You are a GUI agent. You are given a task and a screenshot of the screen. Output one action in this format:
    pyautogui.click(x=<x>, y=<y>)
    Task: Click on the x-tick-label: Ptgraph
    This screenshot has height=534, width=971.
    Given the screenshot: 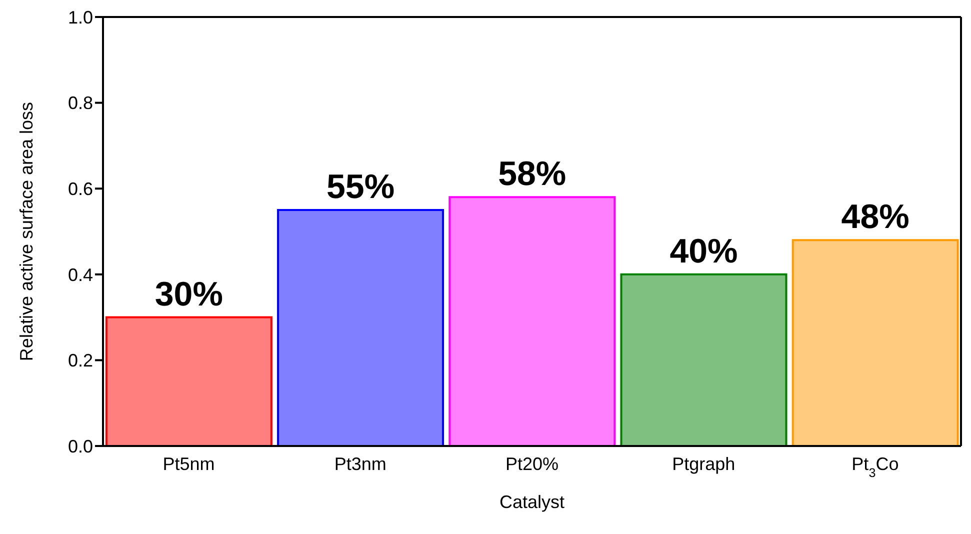 What is the action you would take?
    pyautogui.click(x=704, y=464)
    